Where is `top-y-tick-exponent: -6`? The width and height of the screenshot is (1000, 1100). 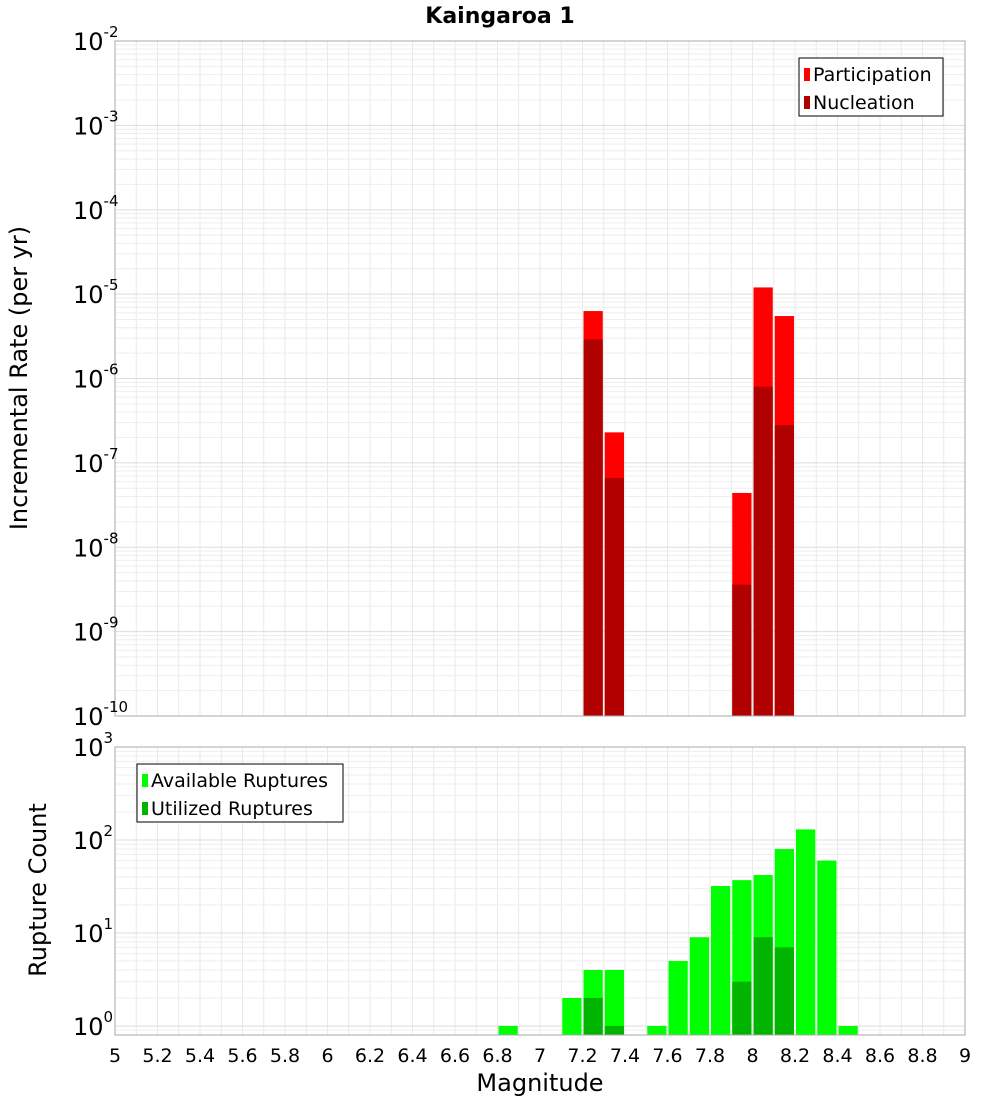 top-y-tick-exponent: -6 is located at coordinates (111, 370).